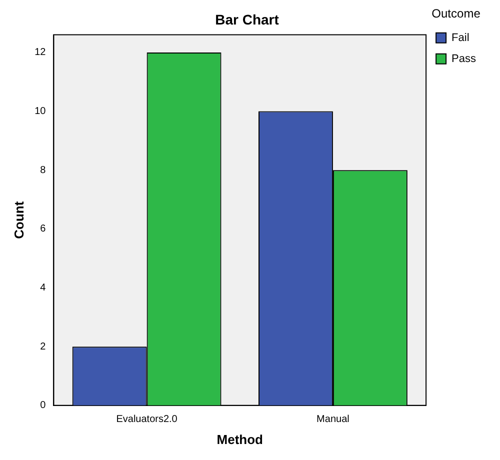 This screenshot has height=460, width=500. Describe the element at coordinates (40, 52) in the screenshot. I see `y-tick-label: 12` at that location.